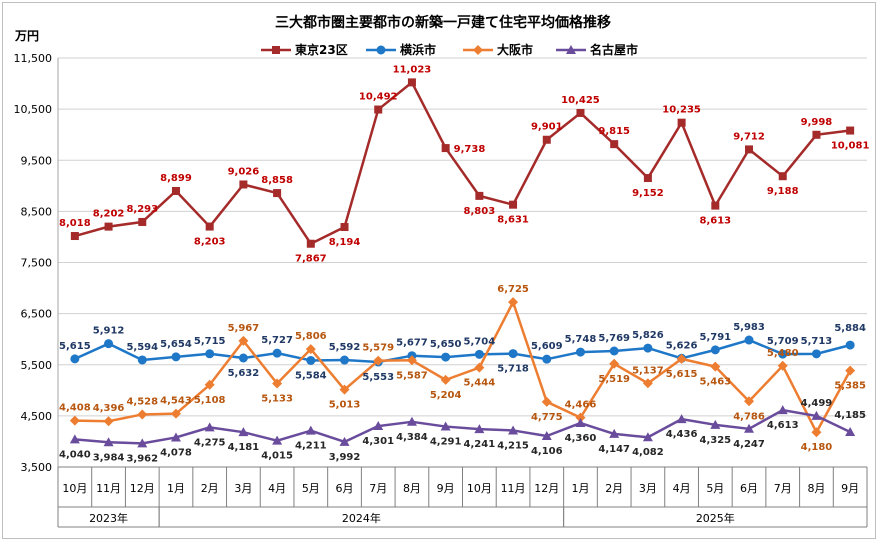 This screenshot has height=544, width=880. Describe the element at coordinates (480, 444) in the screenshot. I see `data-label: 4,241` at that location.